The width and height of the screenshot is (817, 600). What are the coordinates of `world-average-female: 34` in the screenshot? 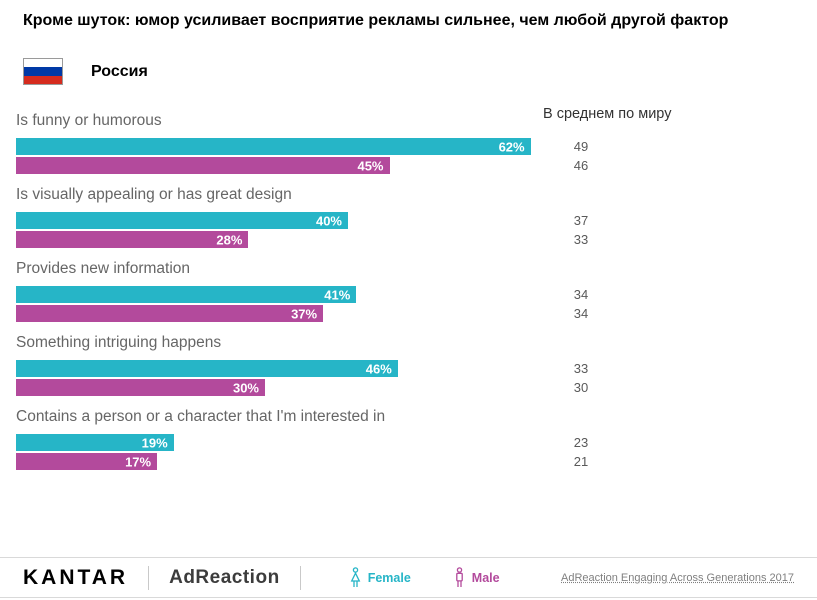 It's located at (581, 294).